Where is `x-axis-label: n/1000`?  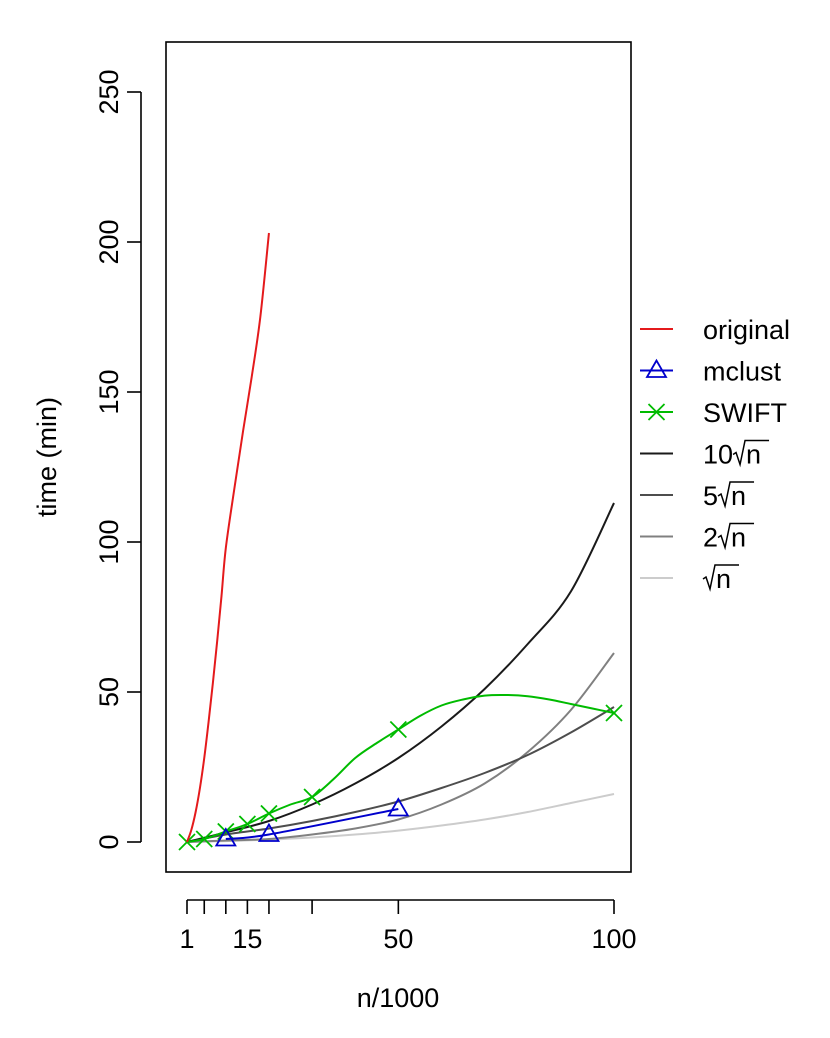
x-axis-label: n/1000 is located at coordinates (398, 998).